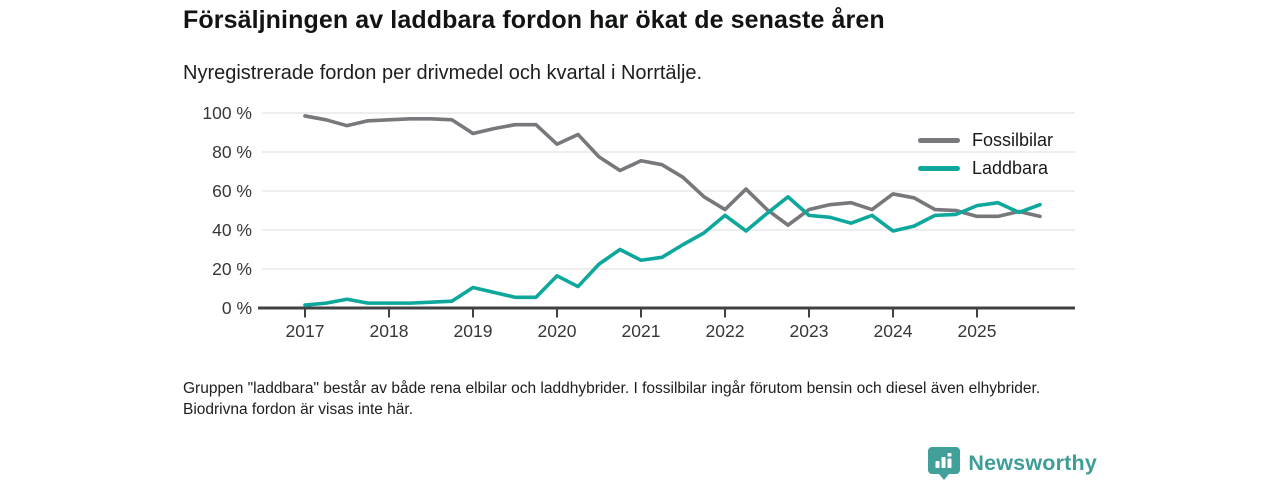  Describe the element at coordinates (939, 168) in the screenshot. I see `legend-swatch-laddbara` at that location.